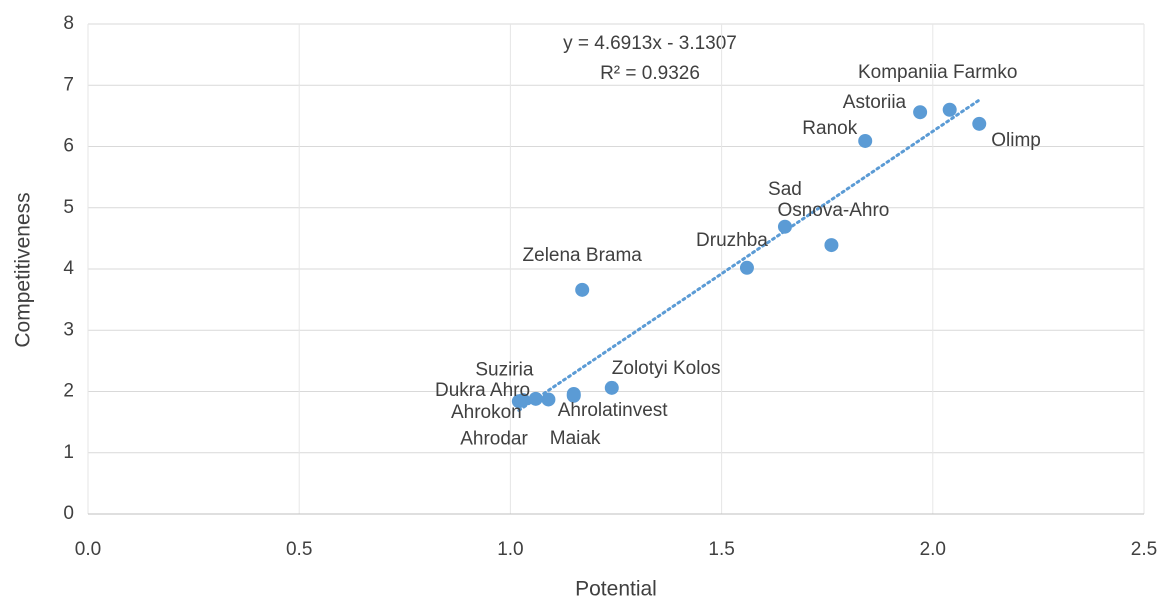  What do you see at coordinates (785, 189) in the screenshot?
I see `point-label: Sad` at bounding box center [785, 189].